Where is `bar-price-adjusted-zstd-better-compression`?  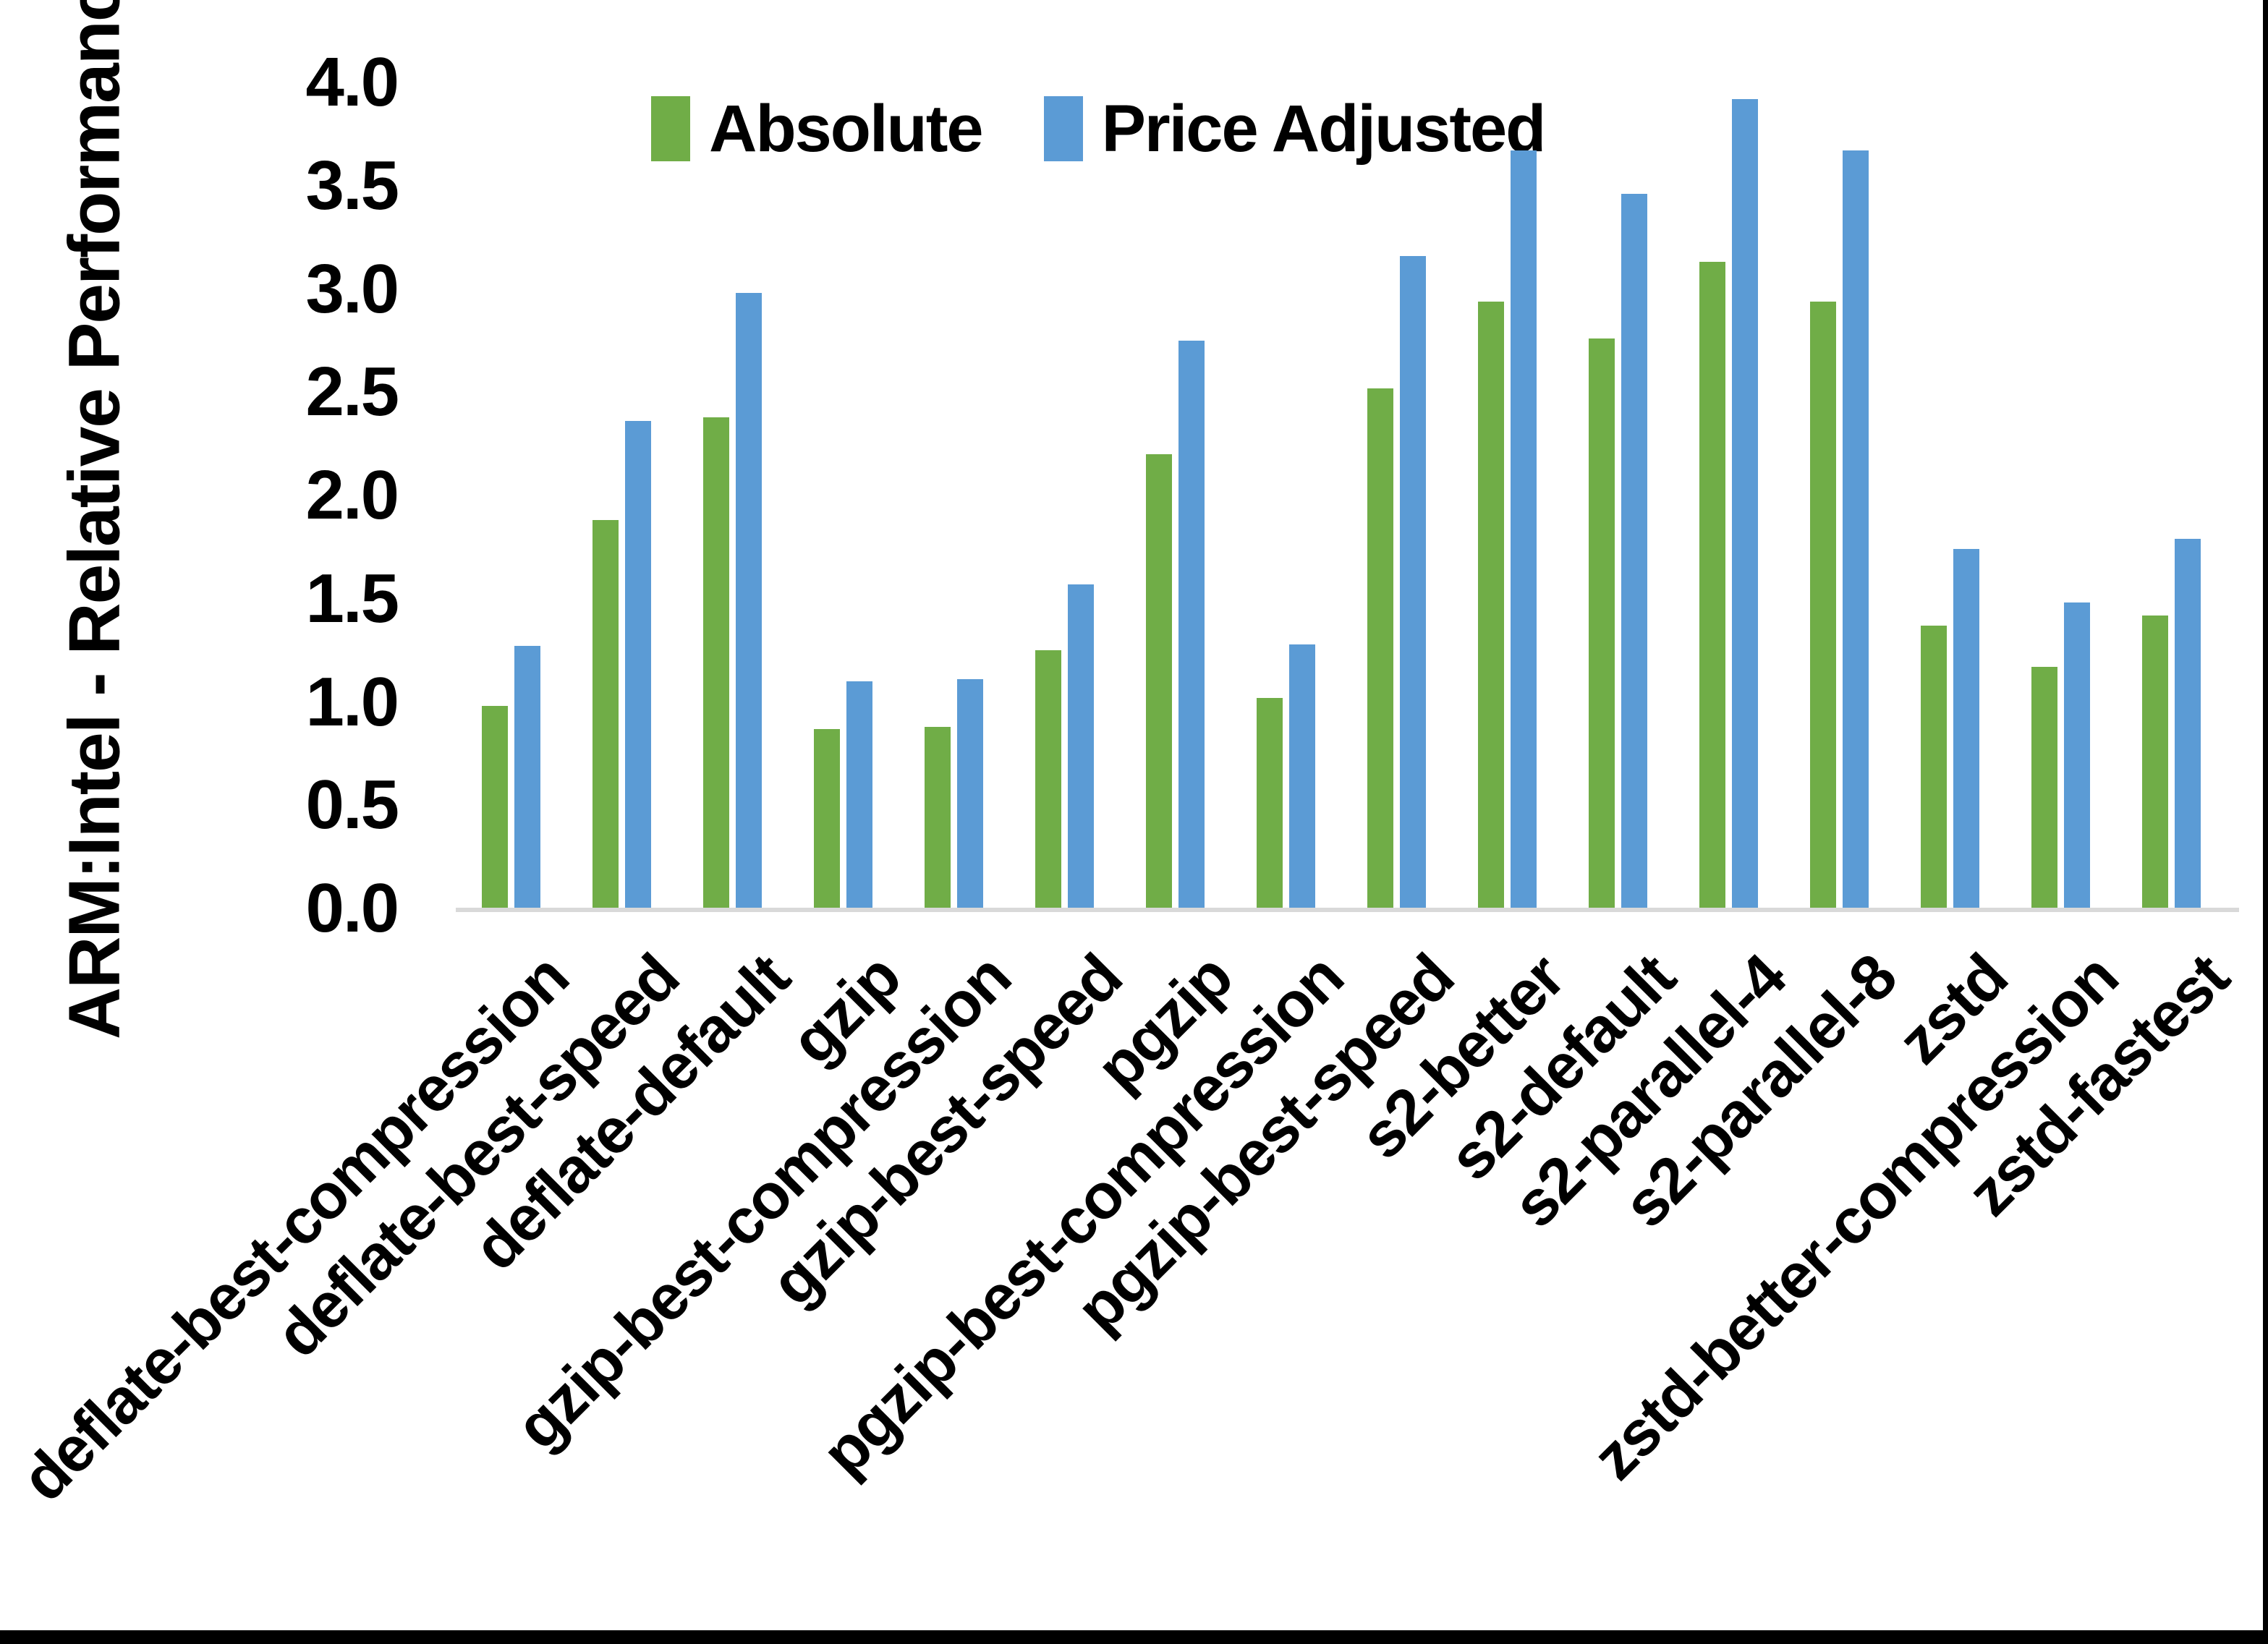 bar-price-adjusted-zstd-better-compression is located at coordinates (2077, 755).